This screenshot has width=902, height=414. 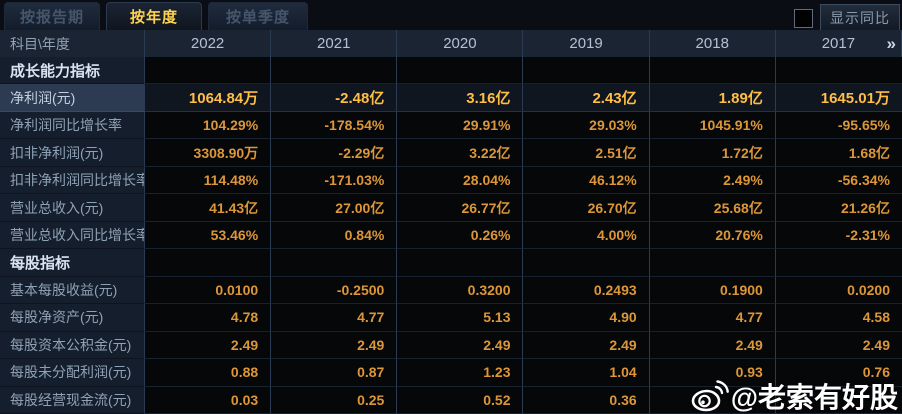 I want to click on row-label: 基本每股收益(元), so click(x=72, y=290).